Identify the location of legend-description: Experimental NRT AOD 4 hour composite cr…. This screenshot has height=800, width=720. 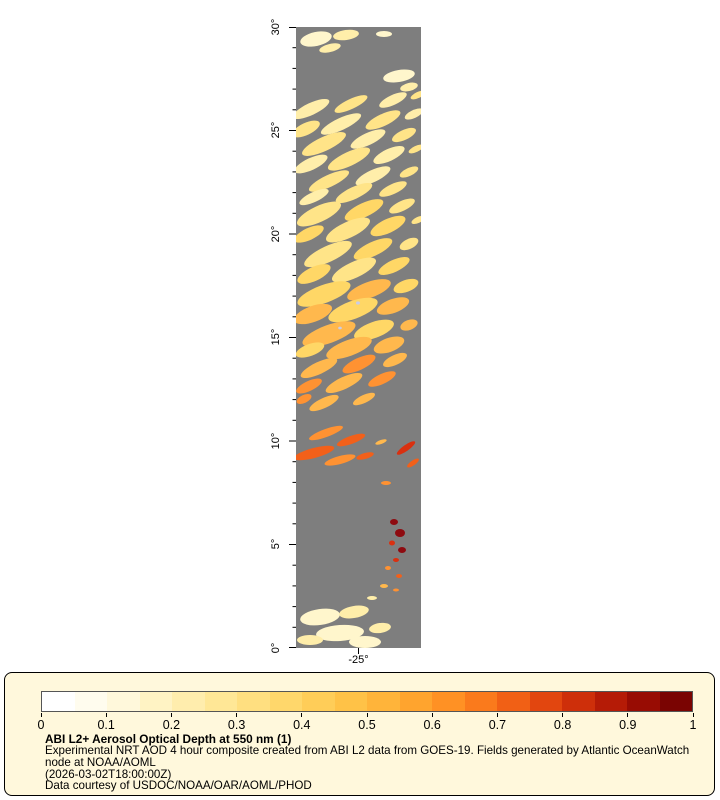
(367, 756).